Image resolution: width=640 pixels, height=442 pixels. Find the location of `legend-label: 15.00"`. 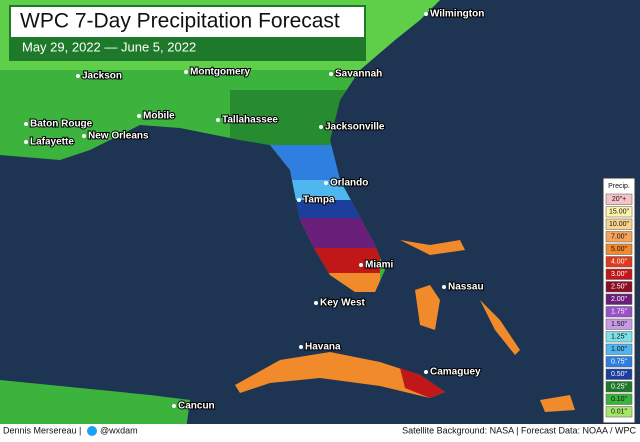

legend-label: 15.00" is located at coordinates (619, 212).